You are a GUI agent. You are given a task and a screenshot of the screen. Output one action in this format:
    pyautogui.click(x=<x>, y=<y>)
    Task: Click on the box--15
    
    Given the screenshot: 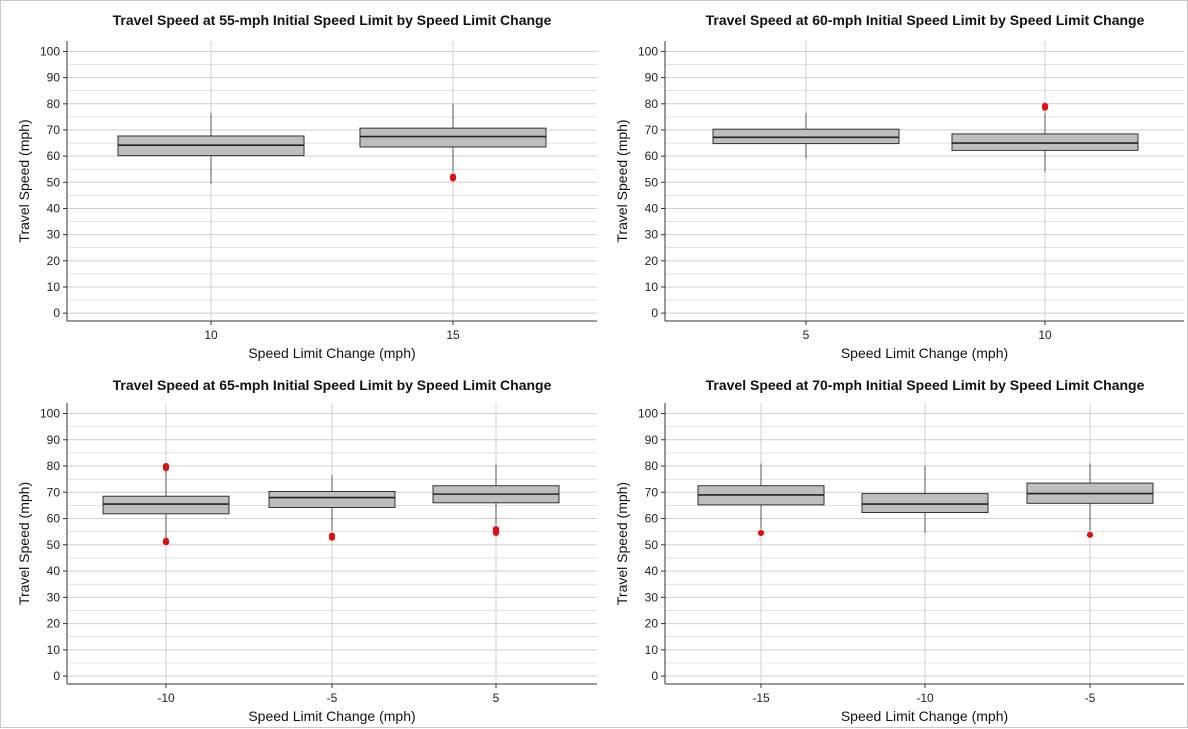 What is the action you would take?
    pyautogui.click(x=761, y=500)
    